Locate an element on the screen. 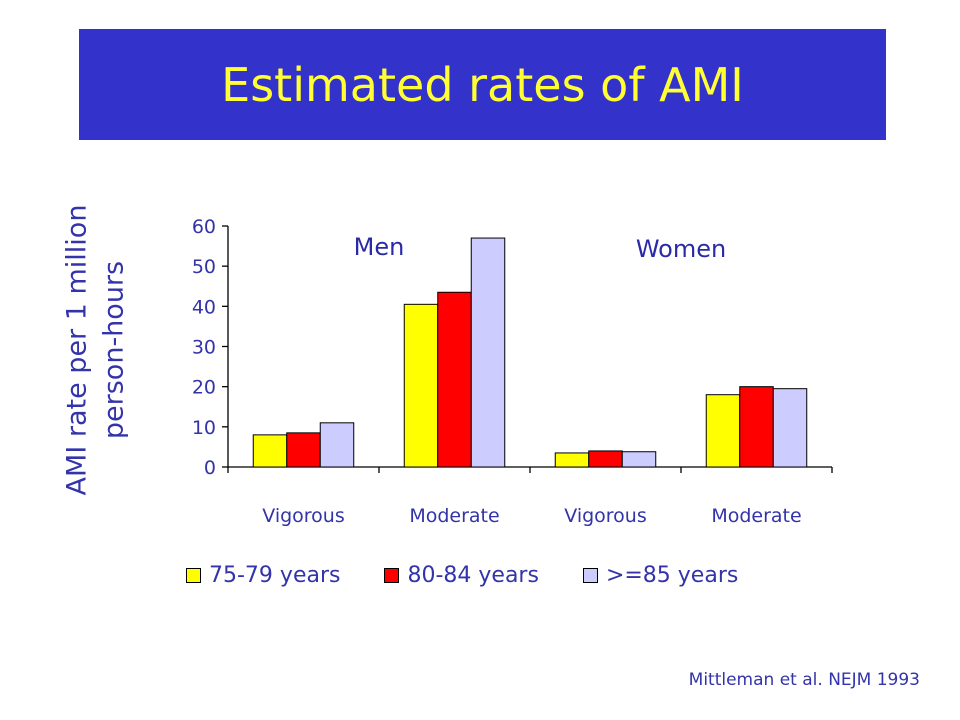  category-label-3: Moderate is located at coordinates (756, 516).